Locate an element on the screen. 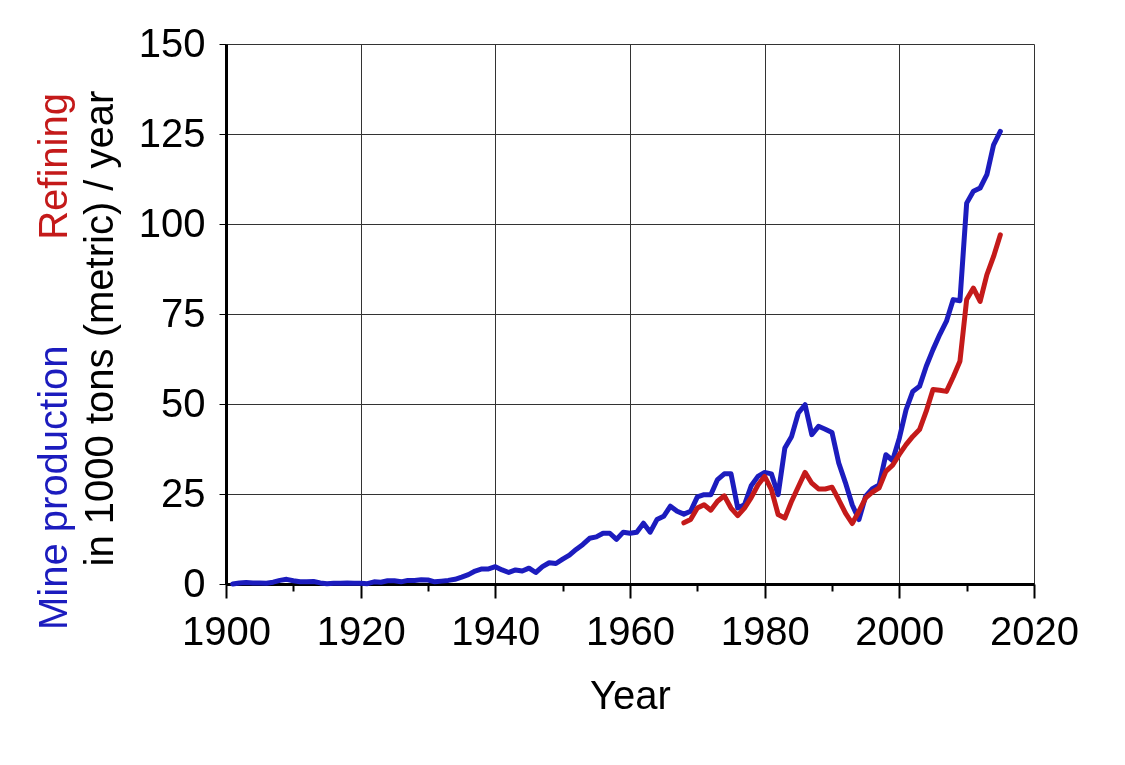  y-tick-label: 125 is located at coordinates (172, 132).